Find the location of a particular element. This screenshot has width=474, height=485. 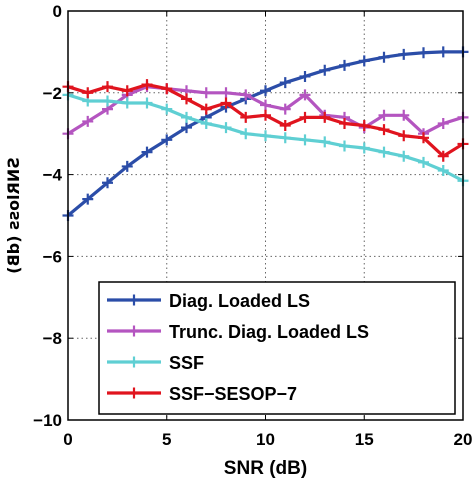

y-tick-label: 0 is located at coordinates (57, 11).